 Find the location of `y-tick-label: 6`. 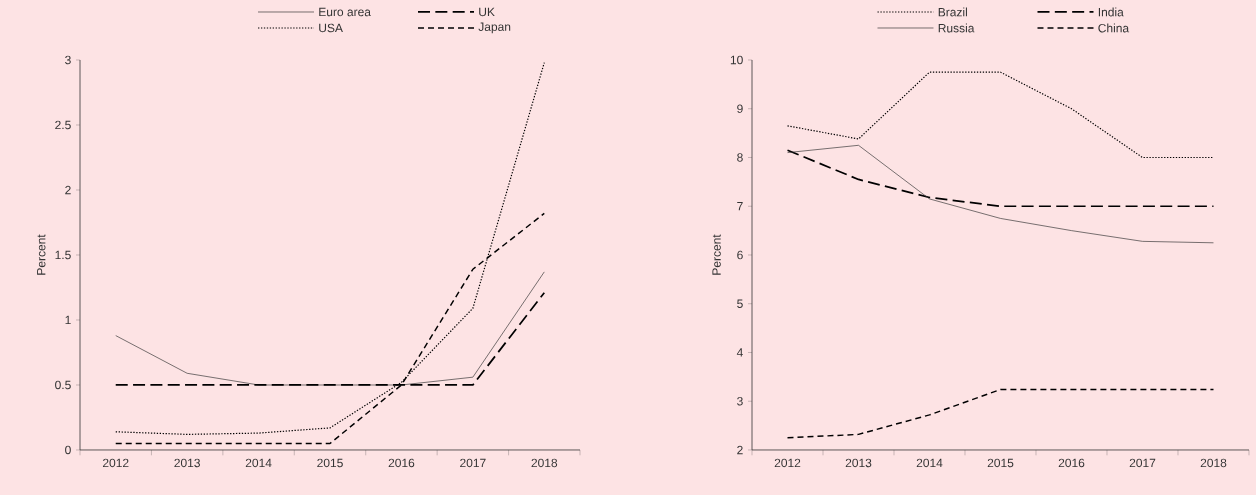

y-tick-label: 6 is located at coordinates (740, 255).